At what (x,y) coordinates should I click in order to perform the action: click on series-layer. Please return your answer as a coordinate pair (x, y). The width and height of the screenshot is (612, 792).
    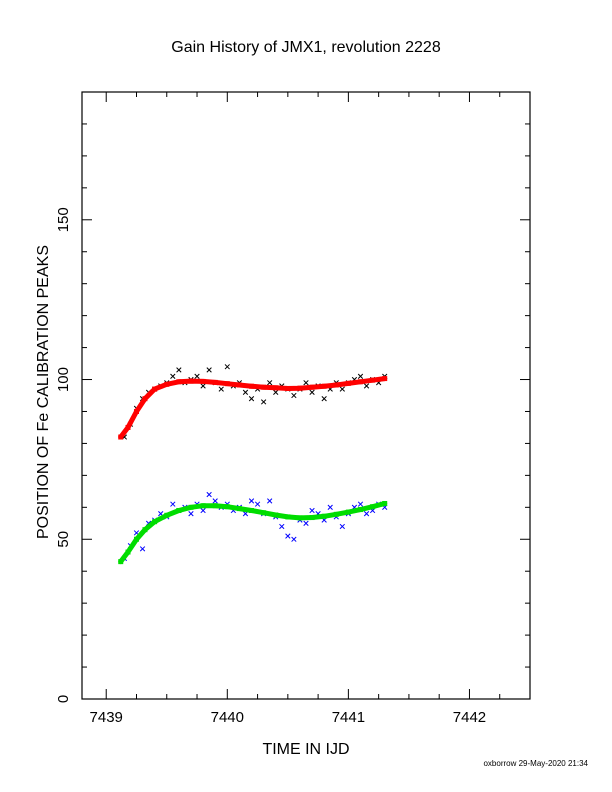
    Looking at the image, I should click on (253, 464).